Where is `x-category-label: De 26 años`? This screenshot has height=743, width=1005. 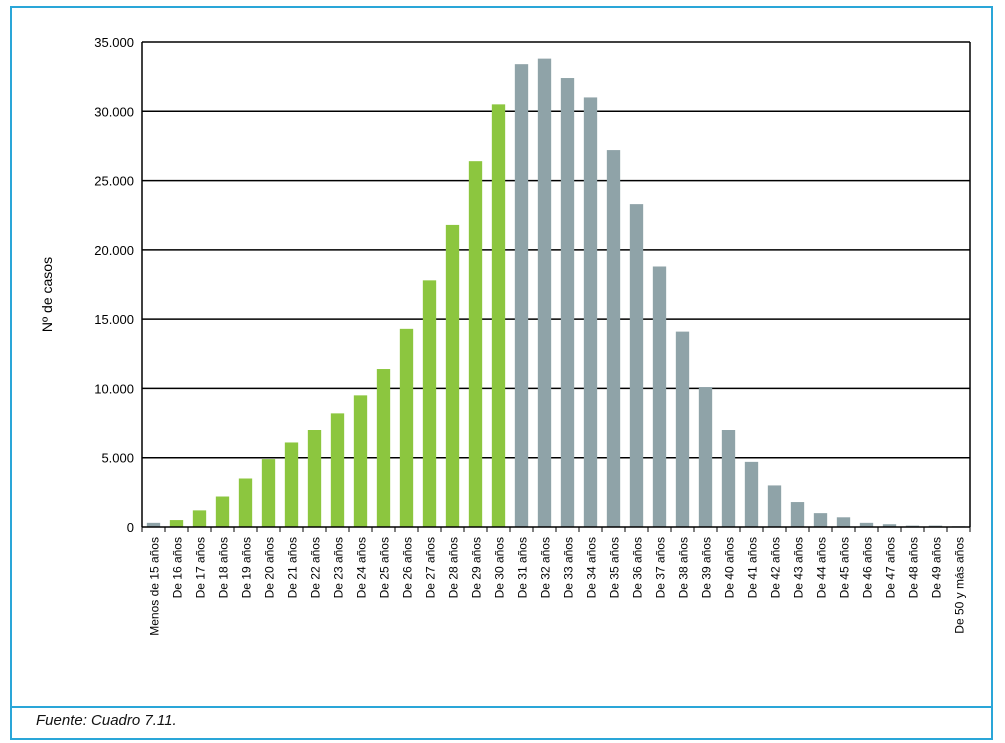 x-category-label: De 26 años is located at coordinates (408, 567).